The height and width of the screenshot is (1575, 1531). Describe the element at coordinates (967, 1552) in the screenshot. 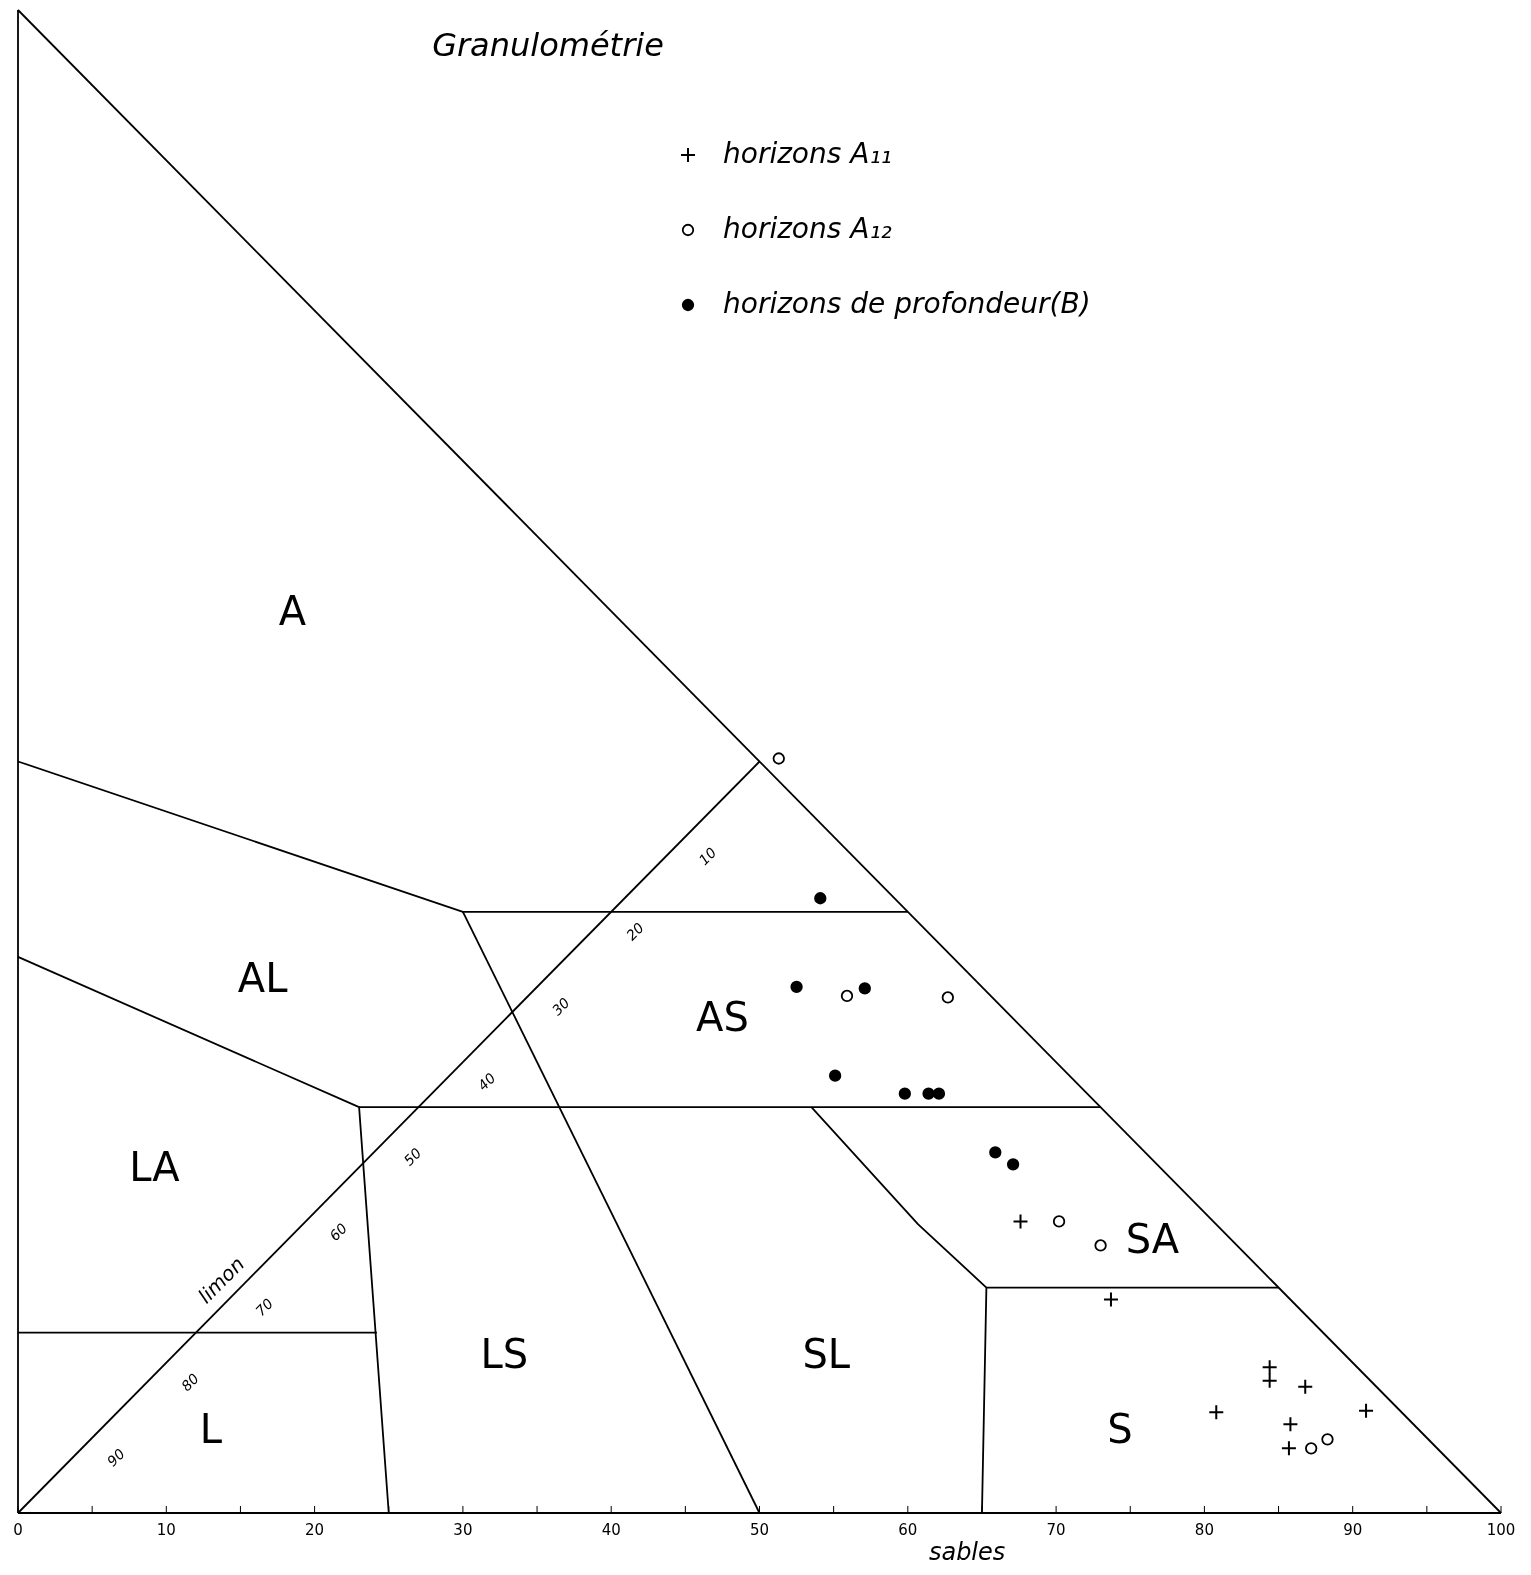

I see `x-axis-title: sables` at that location.